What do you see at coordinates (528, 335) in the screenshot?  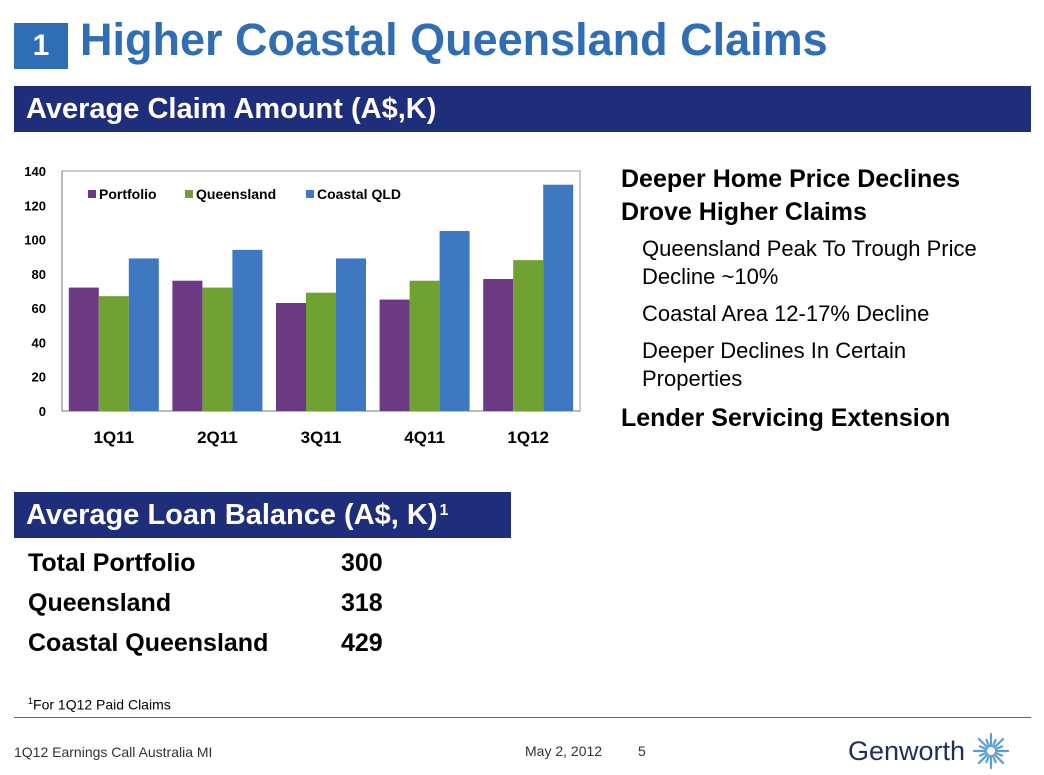 I see `bar-queensland-1q12` at bounding box center [528, 335].